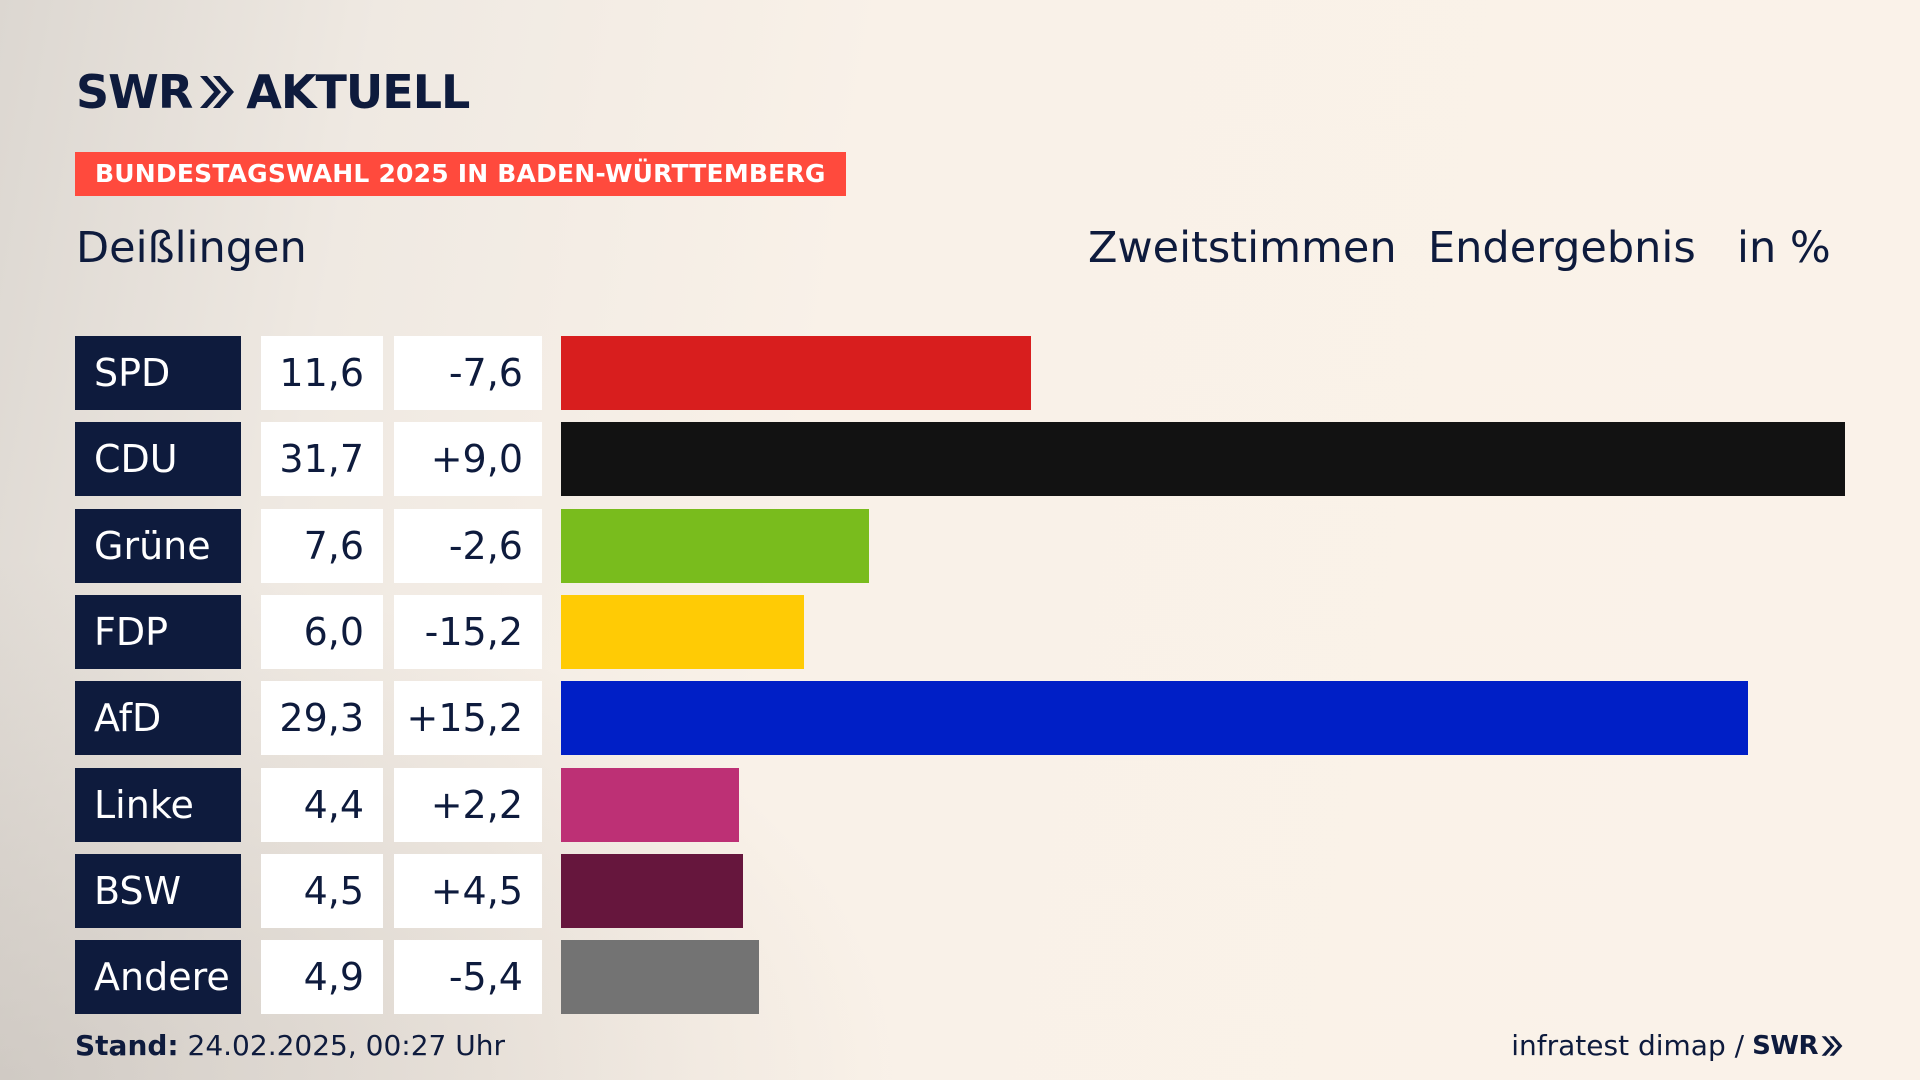 The width and height of the screenshot is (1920, 1080). I want to click on vote-share-label: 4,4, so click(322, 805).